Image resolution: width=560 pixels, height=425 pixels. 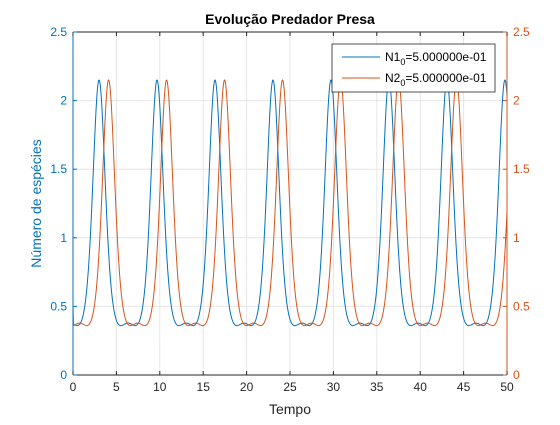 What do you see at coordinates (521, 32) in the screenshot?
I see `y-right-tick-label: 2.5` at bounding box center [521, 32].